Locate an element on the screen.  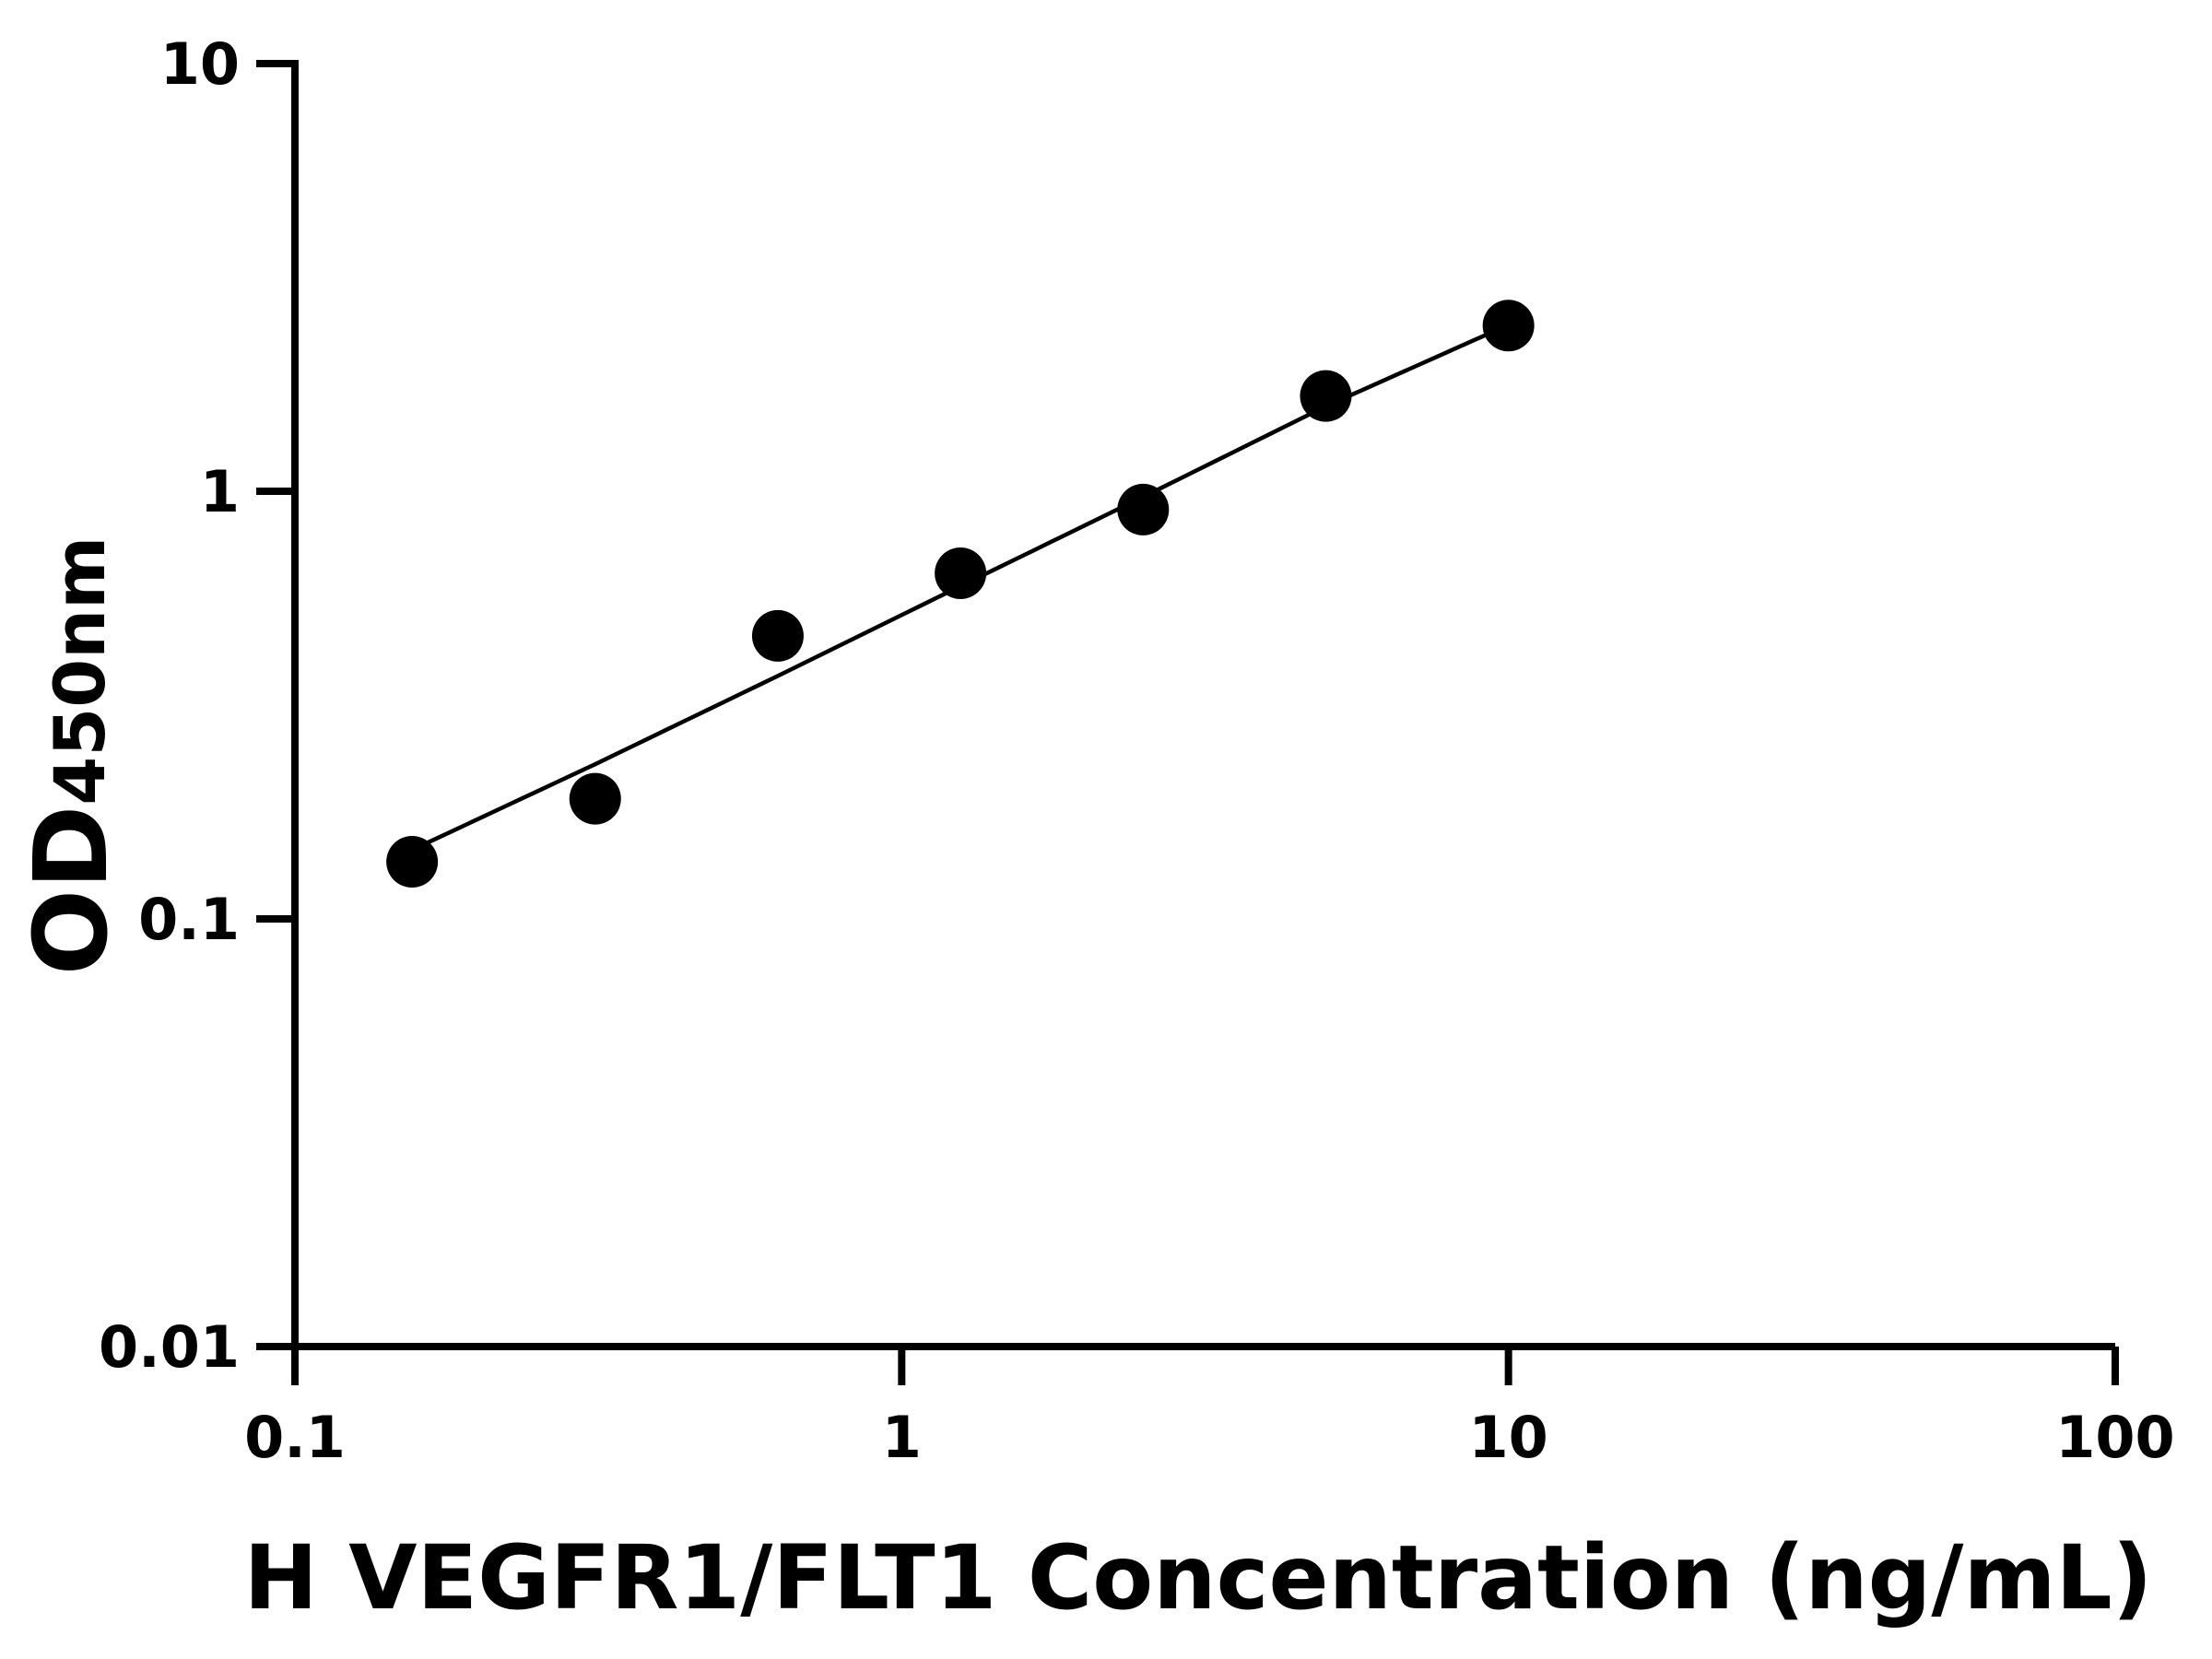
x-axis-label: H VEGFR1/FLT1 Concentration (ng/mL) is located at coordinates (1197, 1578).